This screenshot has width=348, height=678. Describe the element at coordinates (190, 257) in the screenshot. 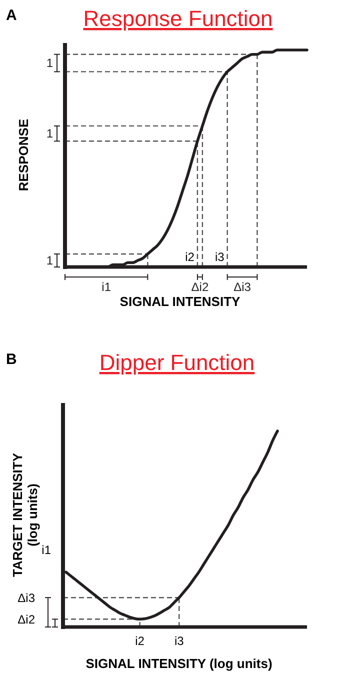

I see `annotation: i2` at that location.